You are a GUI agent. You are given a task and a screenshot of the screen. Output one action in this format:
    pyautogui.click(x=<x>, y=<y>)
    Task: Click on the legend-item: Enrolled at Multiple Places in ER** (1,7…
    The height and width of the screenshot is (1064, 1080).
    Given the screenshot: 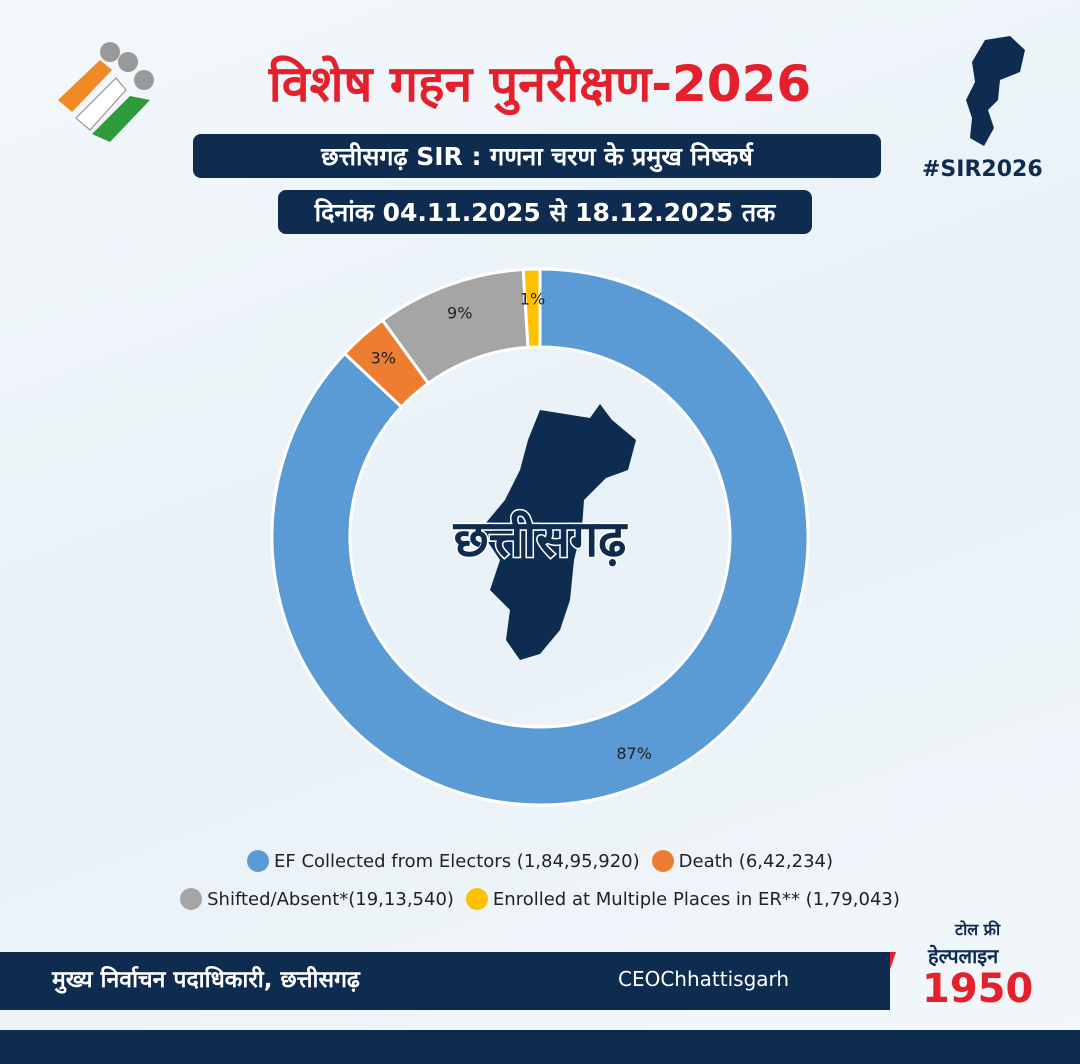 What is the action you would take?
    pyautogui.click(x=682, y=899)
    